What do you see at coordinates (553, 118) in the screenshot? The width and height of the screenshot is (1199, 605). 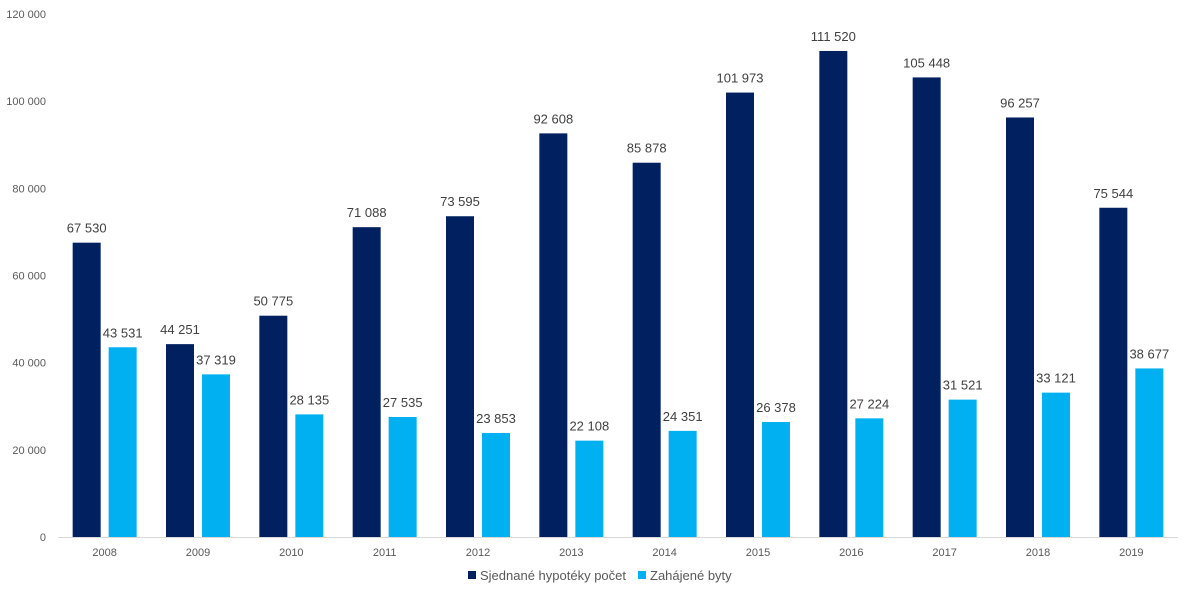 I see `data-label: 92 608` at bounding box center [553, 118].